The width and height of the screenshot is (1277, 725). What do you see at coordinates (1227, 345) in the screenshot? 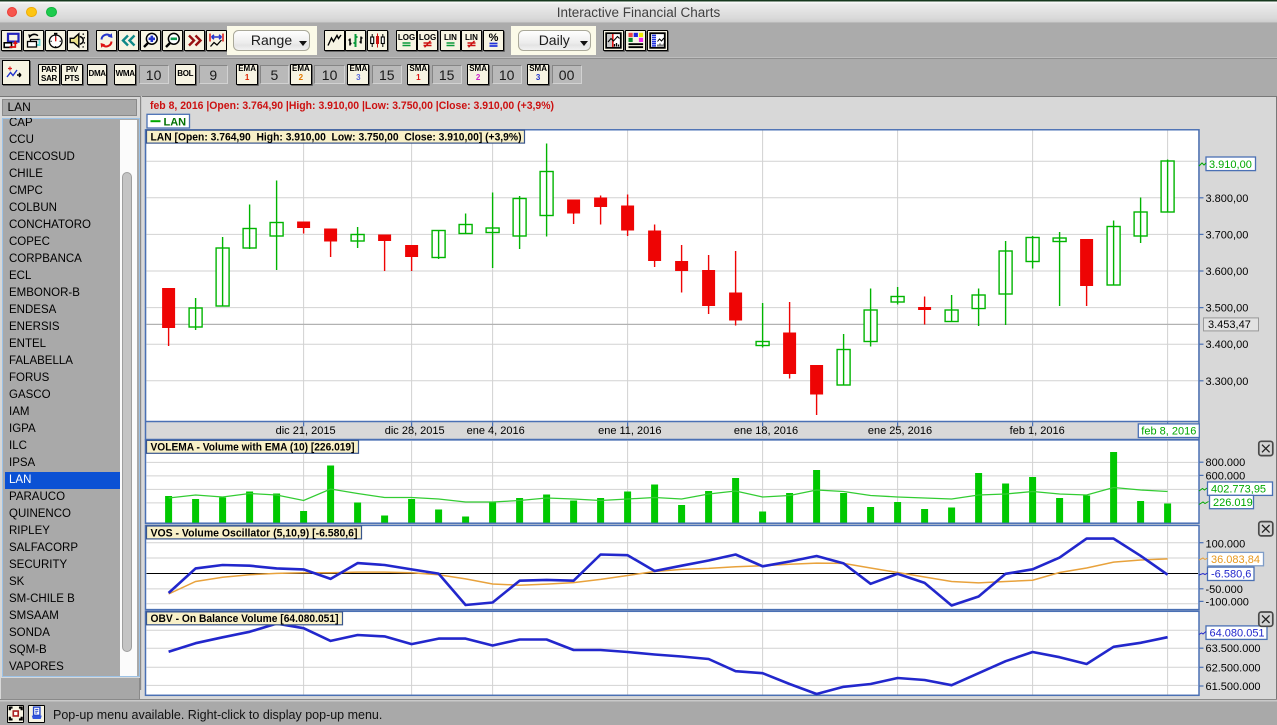
I see `svg-text: 3.400,00` at bounding box center [1227, 345].